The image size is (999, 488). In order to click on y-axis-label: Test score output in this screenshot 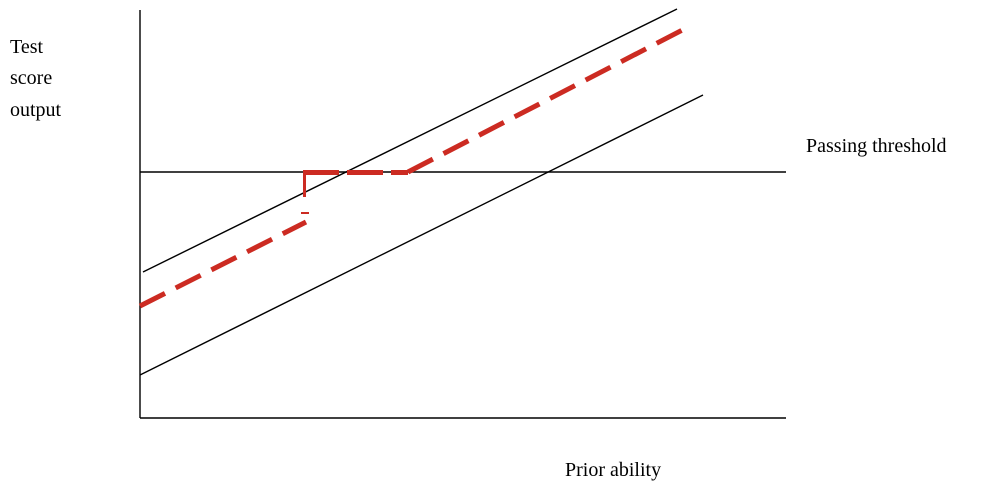, I will do `click(36, 78)`.